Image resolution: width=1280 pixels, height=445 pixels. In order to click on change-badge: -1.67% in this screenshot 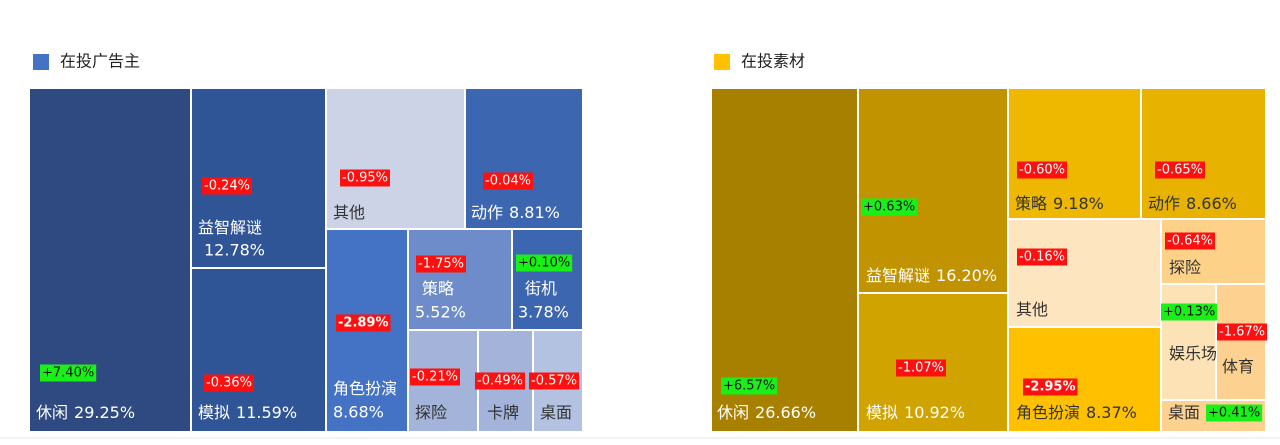, I will do `click(1242, 332)`.